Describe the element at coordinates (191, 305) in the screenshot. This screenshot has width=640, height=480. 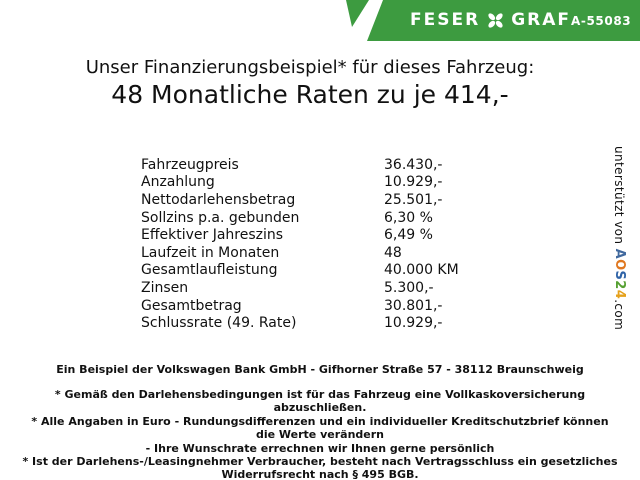
I see `row-label: Gesamtbetrag` at that location.